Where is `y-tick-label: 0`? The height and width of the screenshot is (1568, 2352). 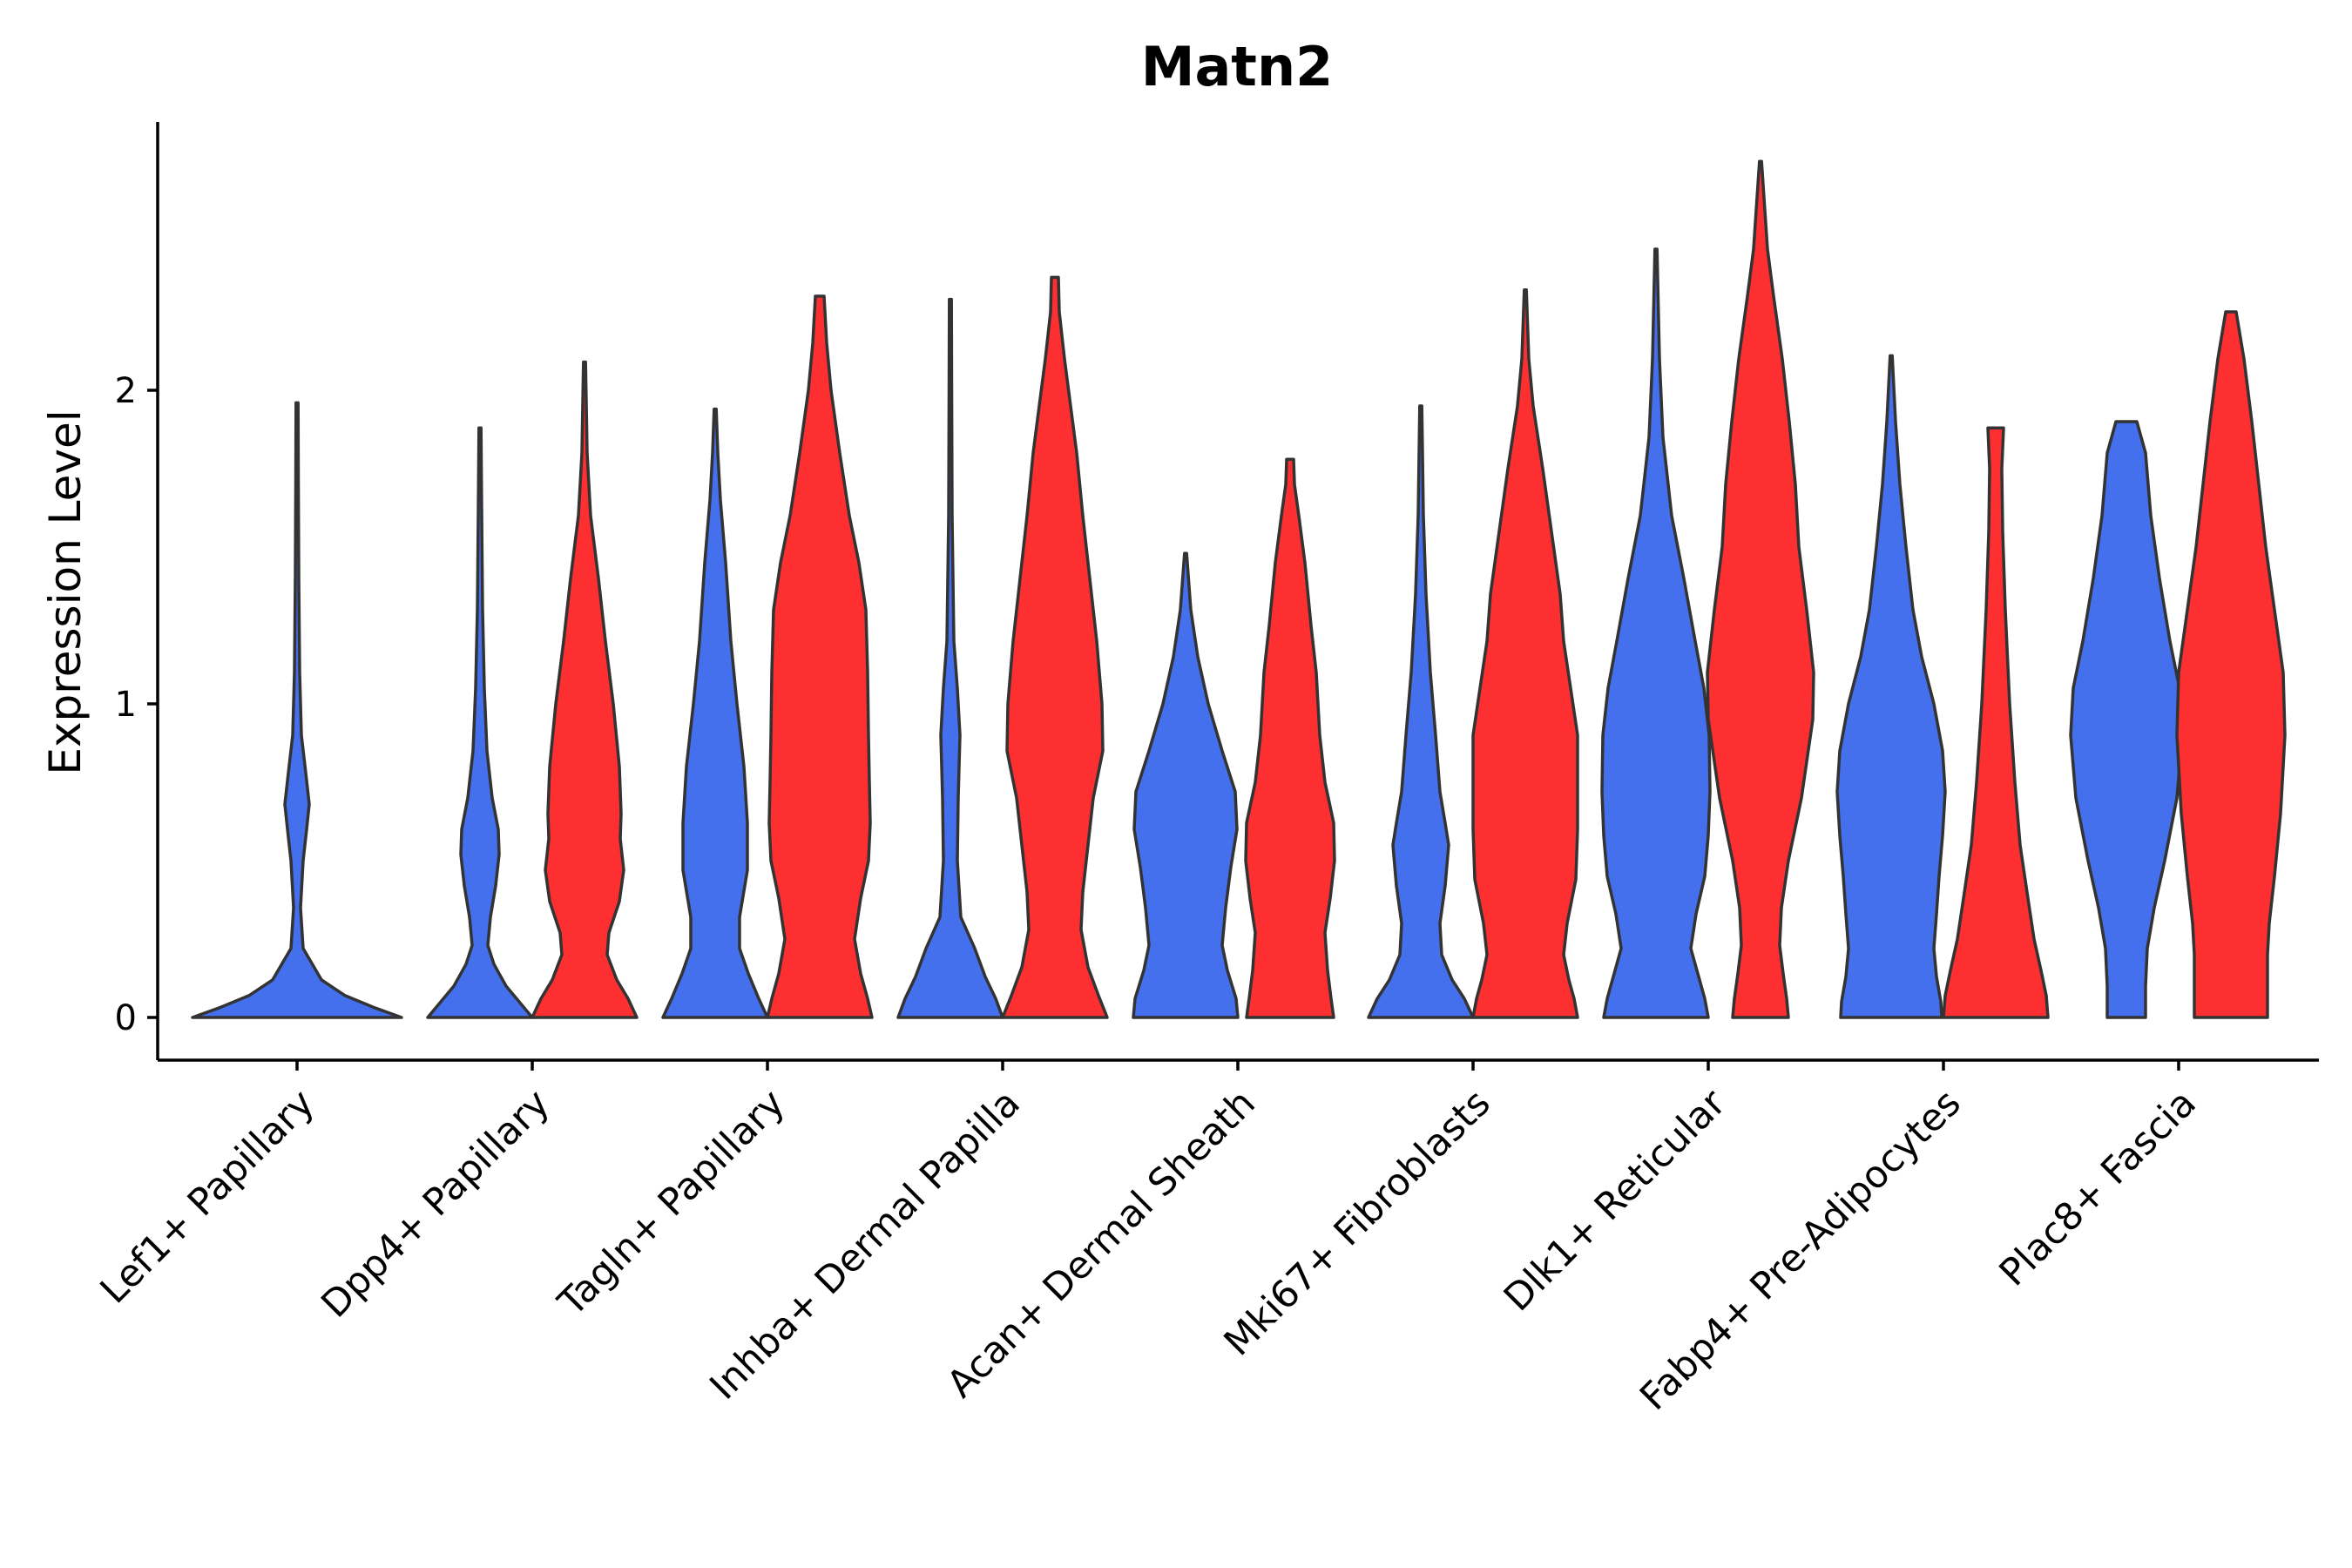
y-tick-label: 0 is located at coordinates (126, 1018).